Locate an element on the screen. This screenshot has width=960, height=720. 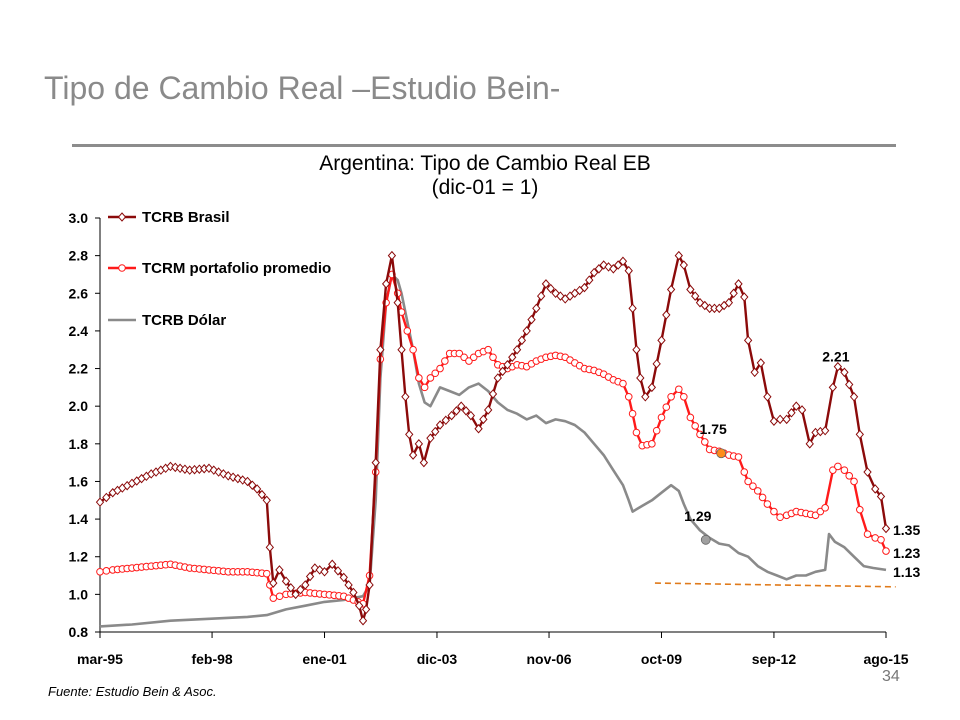
x-tick-label: oct-09 is located at coordinates (661, 659).